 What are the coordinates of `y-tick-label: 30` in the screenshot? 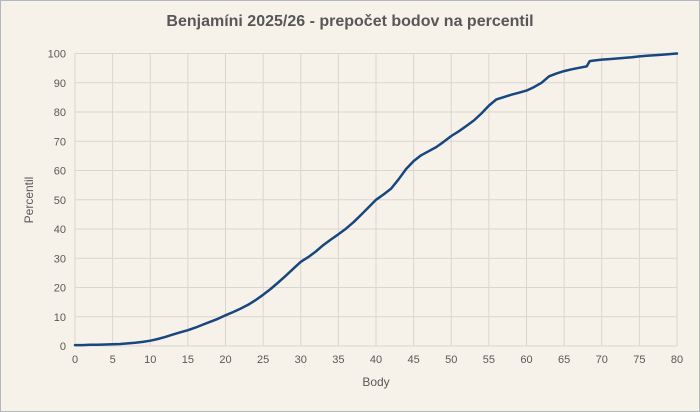 It's located at (60, 259).